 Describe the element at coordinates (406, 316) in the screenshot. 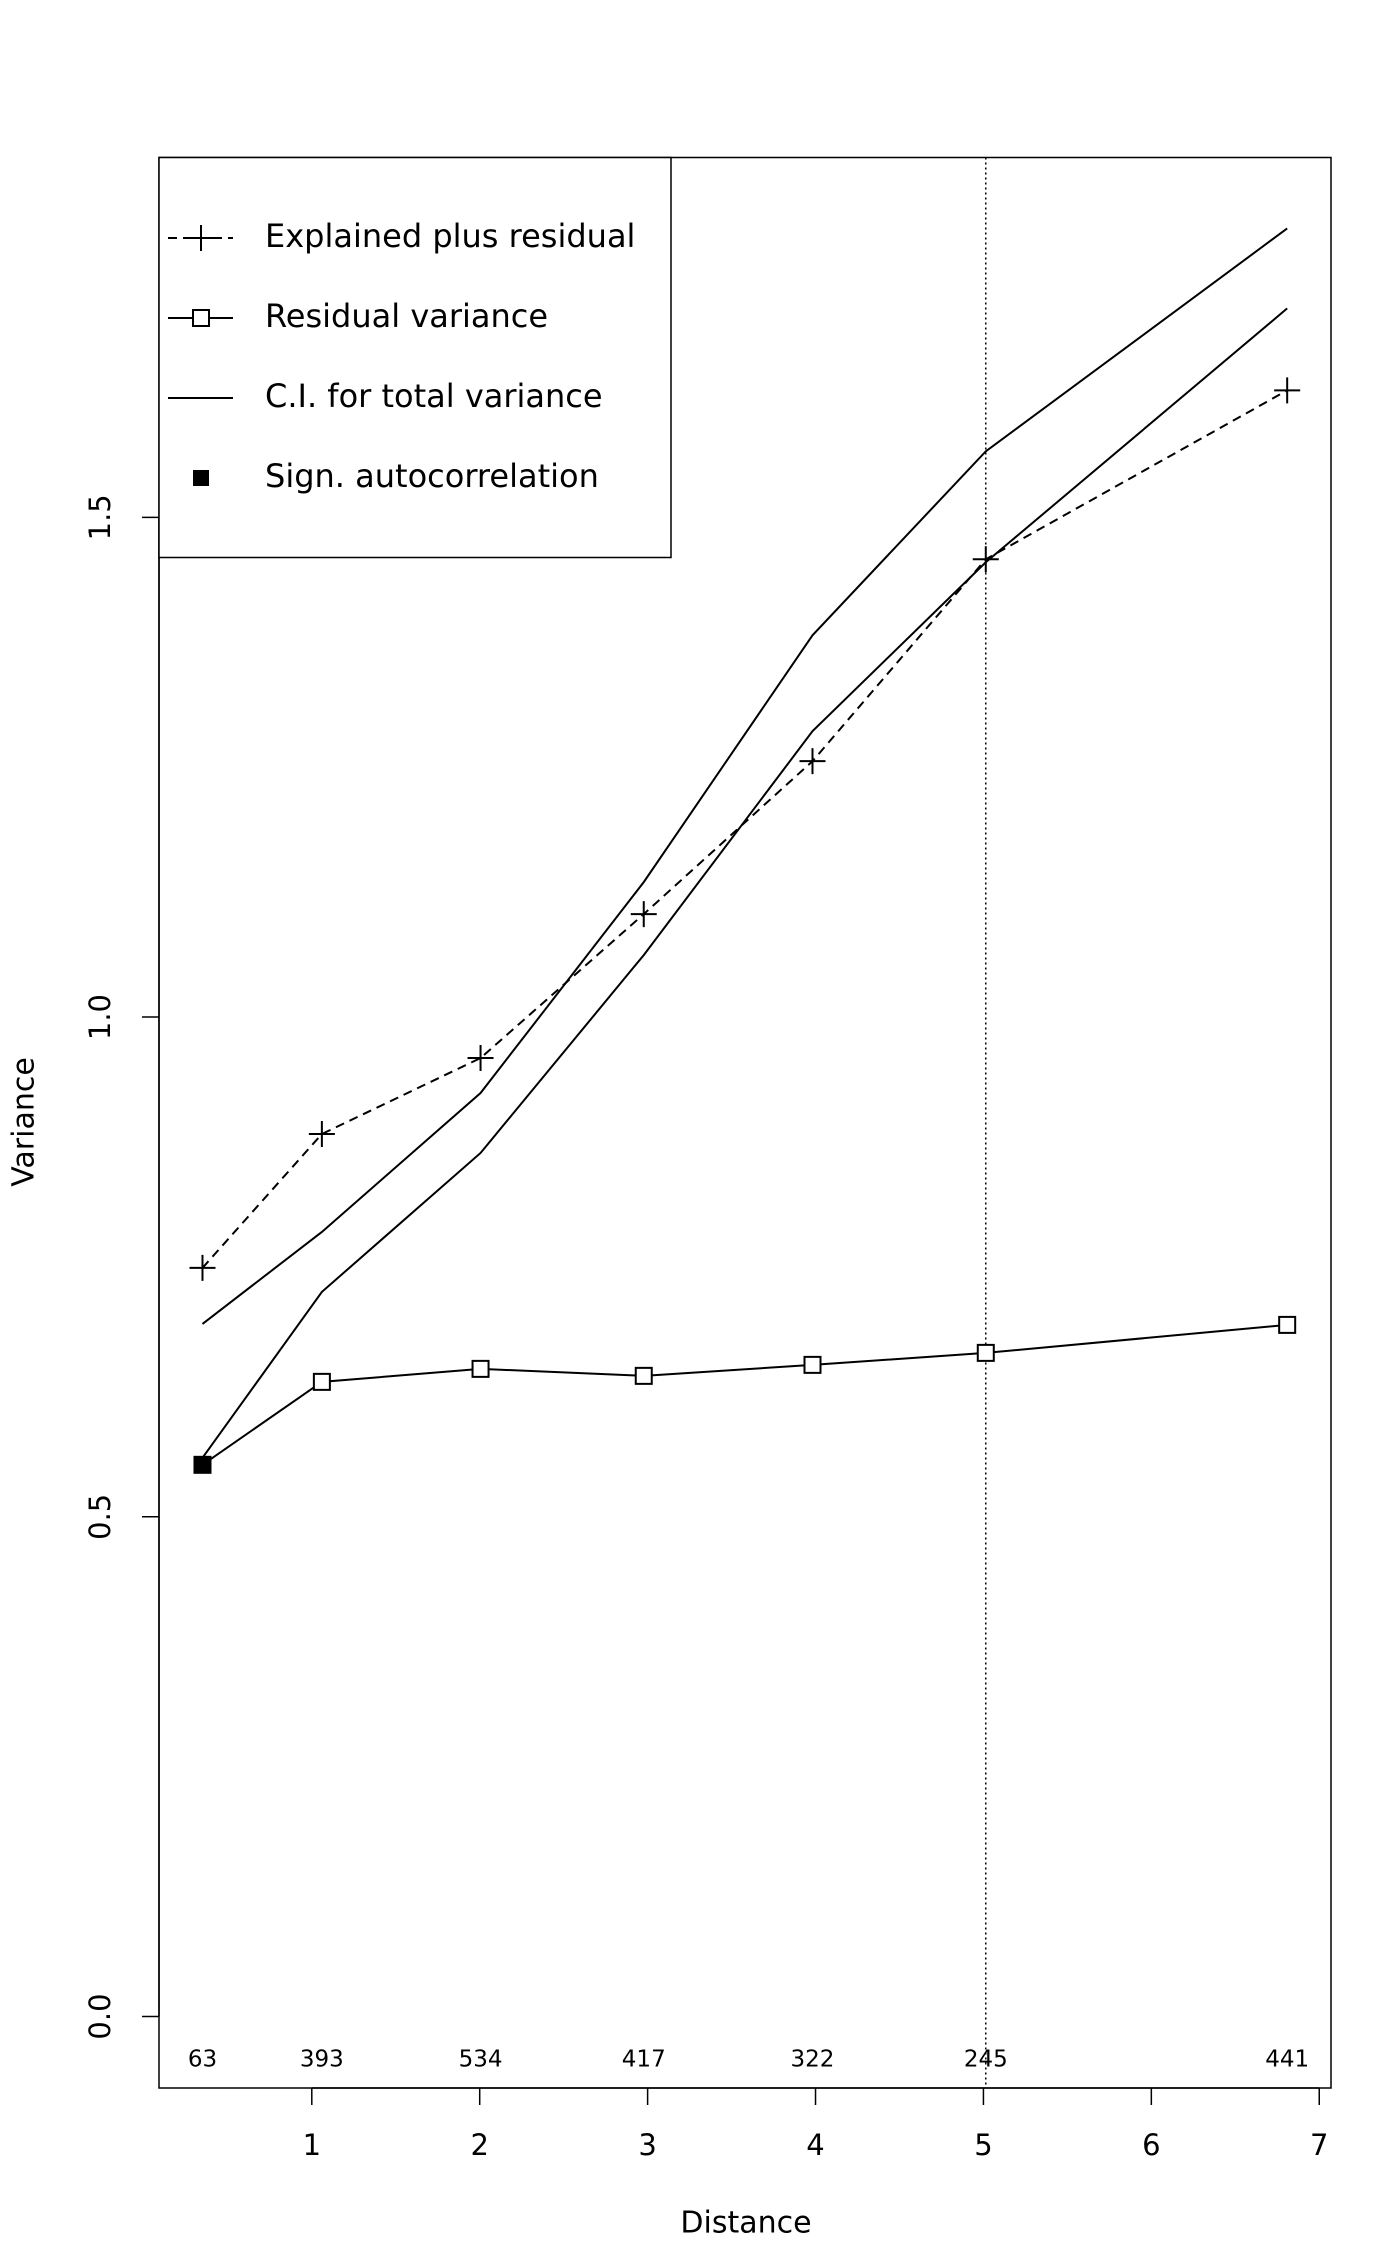

I see `legend-label: Residual variance` at that location.